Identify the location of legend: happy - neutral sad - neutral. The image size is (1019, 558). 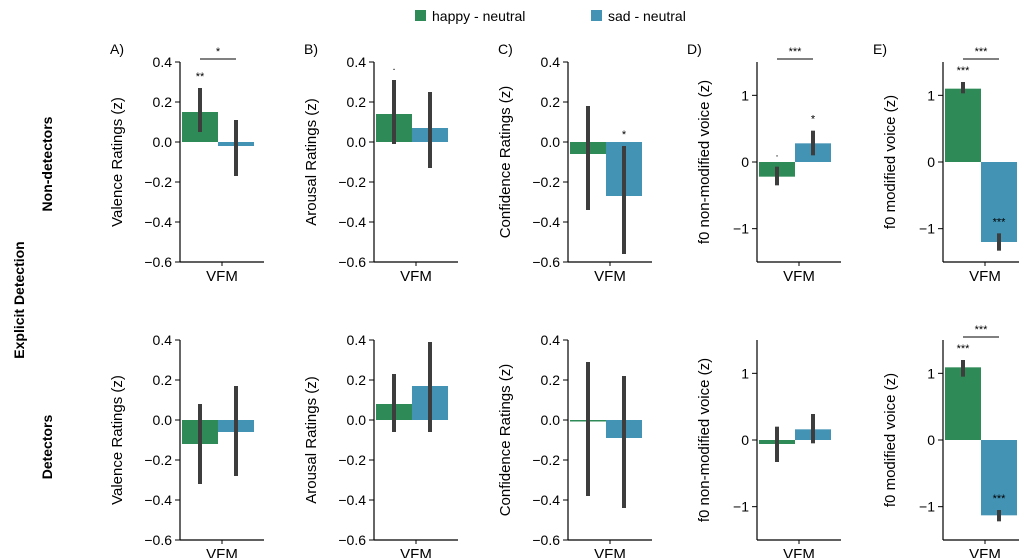
(550, 16).